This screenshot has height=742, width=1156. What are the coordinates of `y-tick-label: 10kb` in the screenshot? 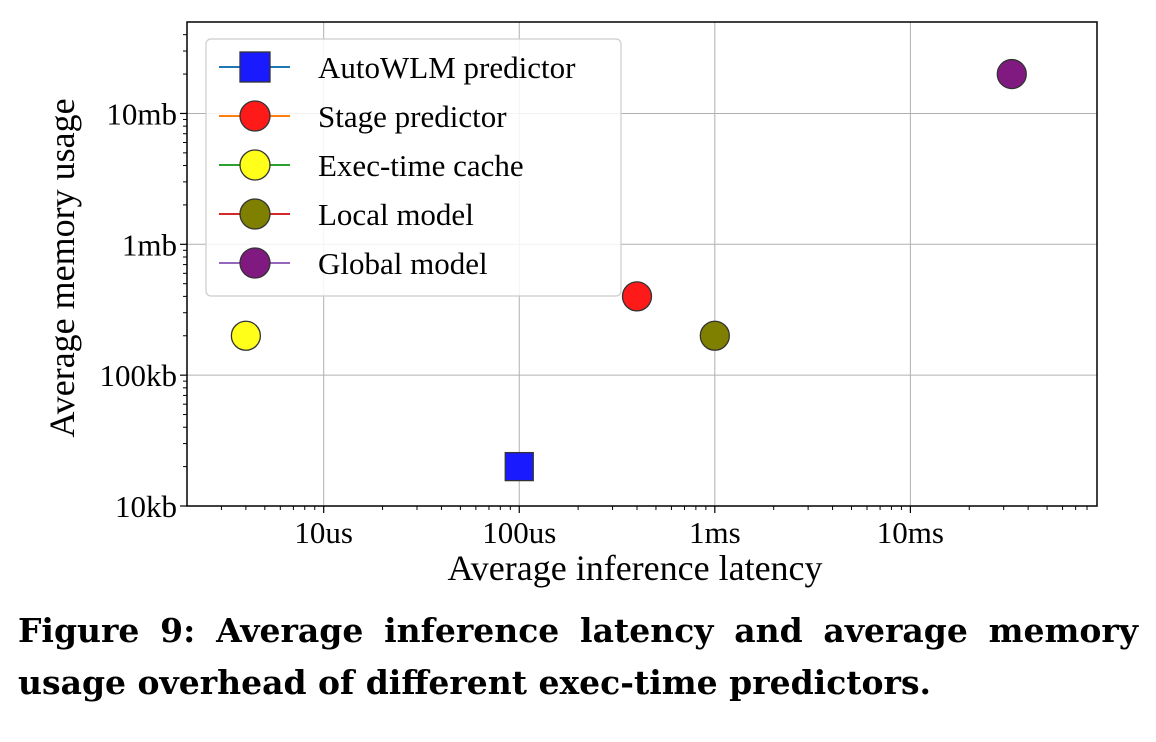 It's located at (146, 506).